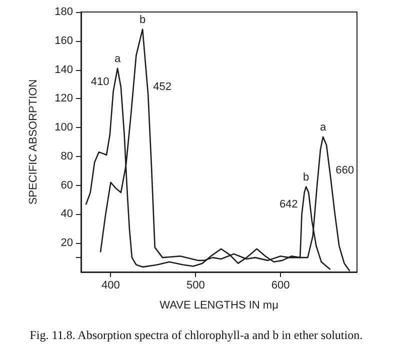  What do you see at coordinates (162, 86) in the screenshot?
I see `annotation: 452` at bounding box center [162, 86].